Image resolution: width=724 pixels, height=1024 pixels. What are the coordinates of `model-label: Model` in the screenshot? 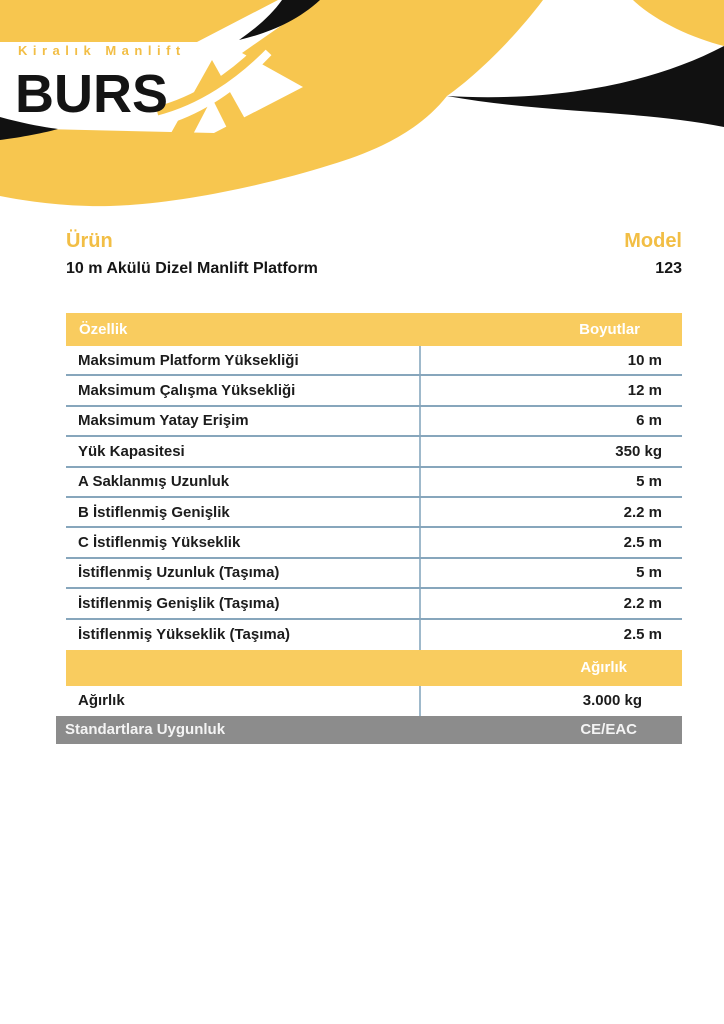 It's located at (653, 241).